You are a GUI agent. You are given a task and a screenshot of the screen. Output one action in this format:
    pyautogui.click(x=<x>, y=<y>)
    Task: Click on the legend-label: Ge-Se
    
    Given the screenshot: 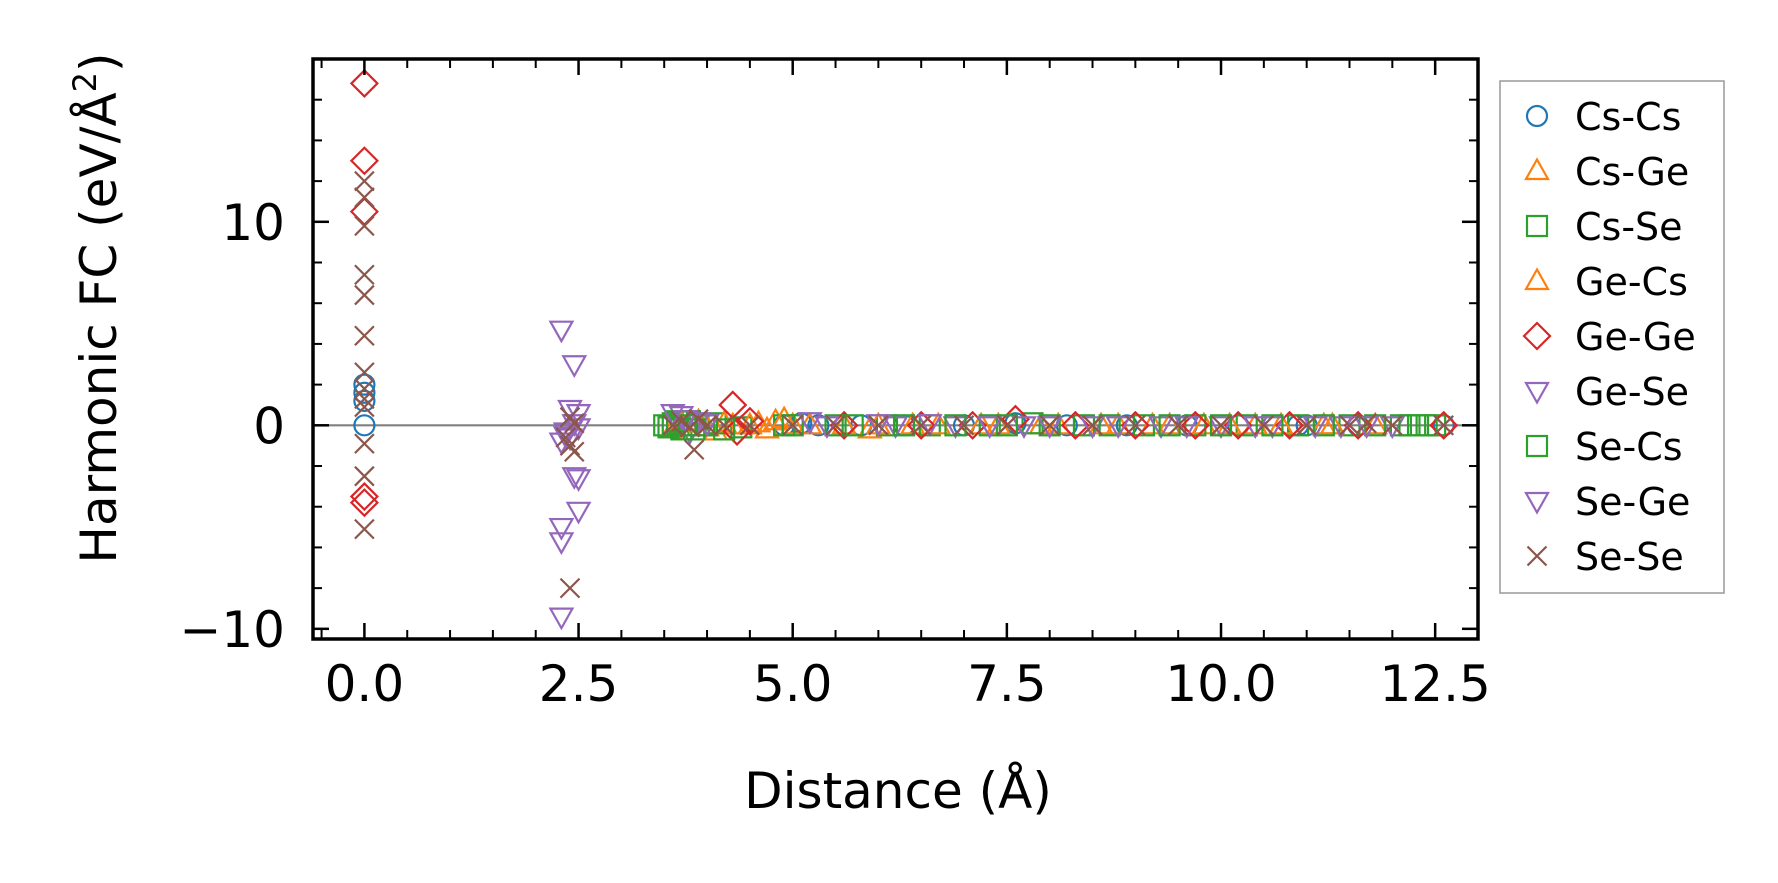 What is the action you would take?
    pyautogui.click(x=1632, y=392)
    